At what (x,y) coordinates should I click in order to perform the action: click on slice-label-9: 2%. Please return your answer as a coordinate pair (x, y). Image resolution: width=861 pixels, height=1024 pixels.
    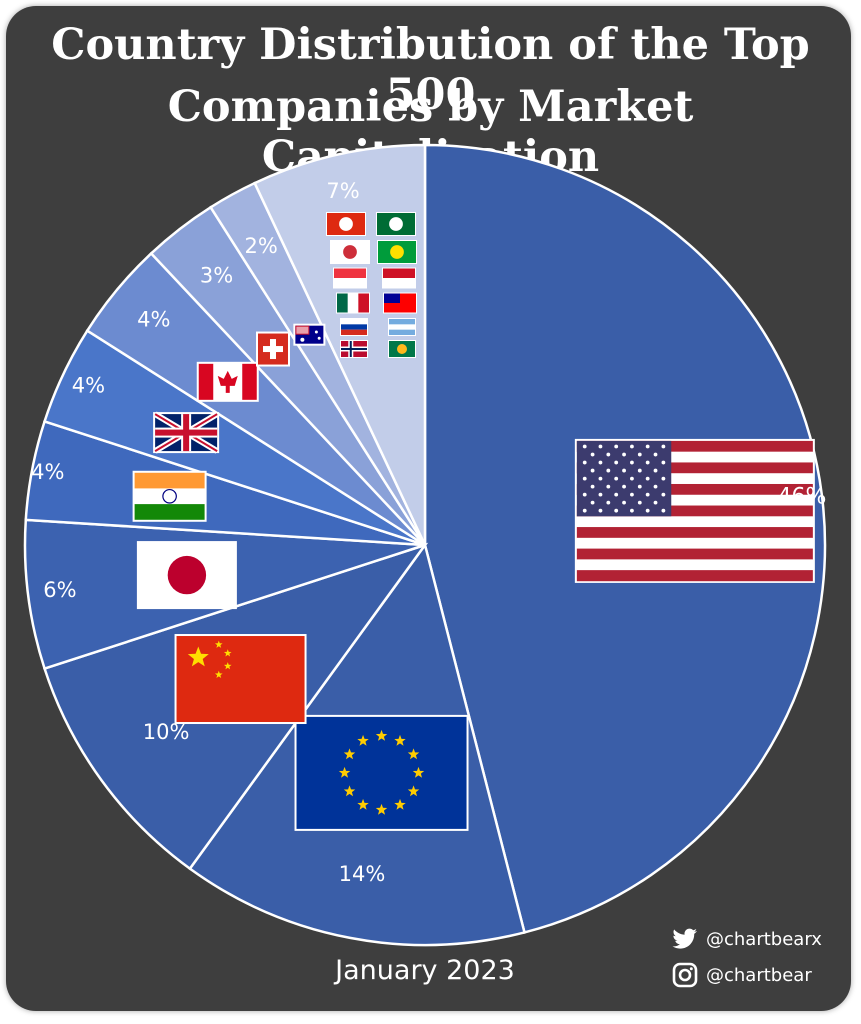
    Looking at the image, I should click on (261, 246).